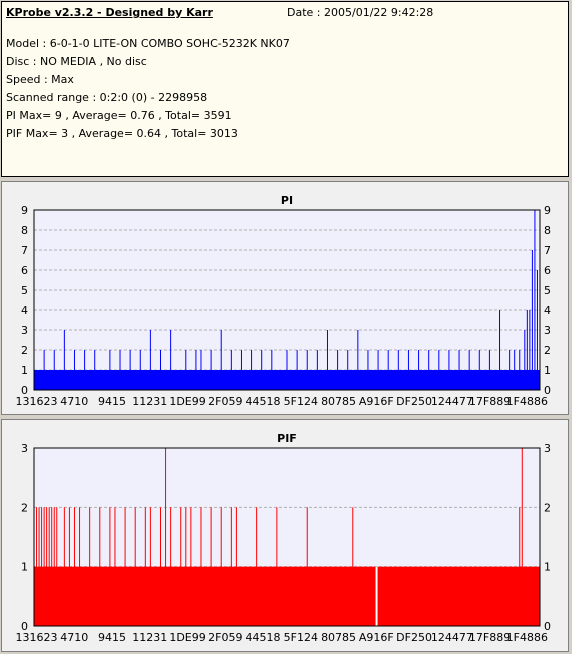  What do you see at coordinates (527, 637) in the screenshot?
I see `pif-xtick: 1F4886` at bounding box center [527, 637].